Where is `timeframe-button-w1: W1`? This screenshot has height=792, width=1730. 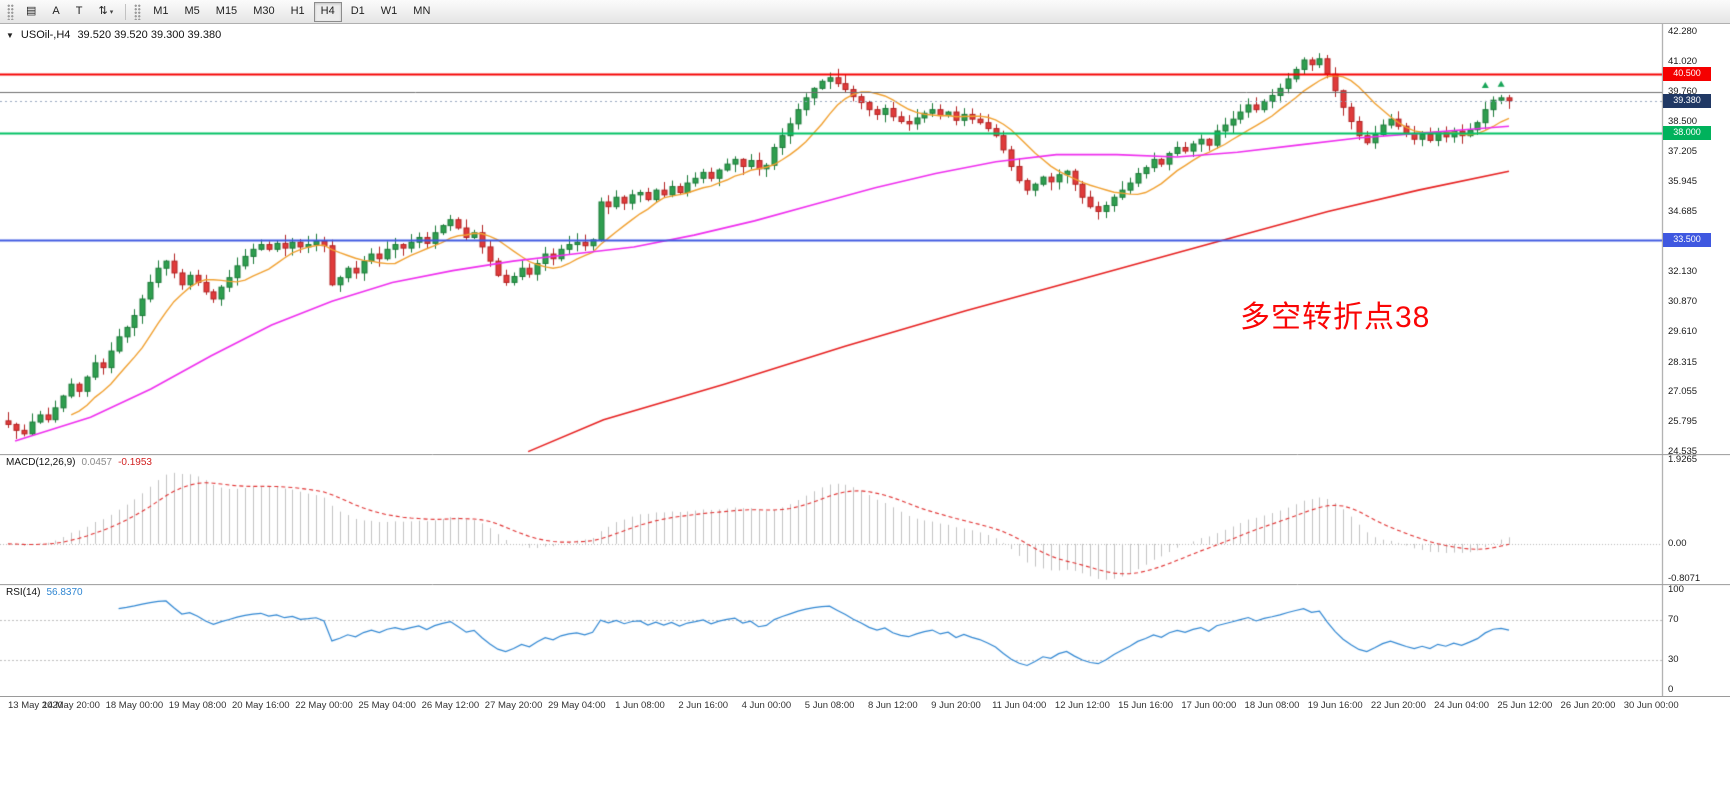
timeframe-button-w1: W1 is located at coordinates (389, 12).